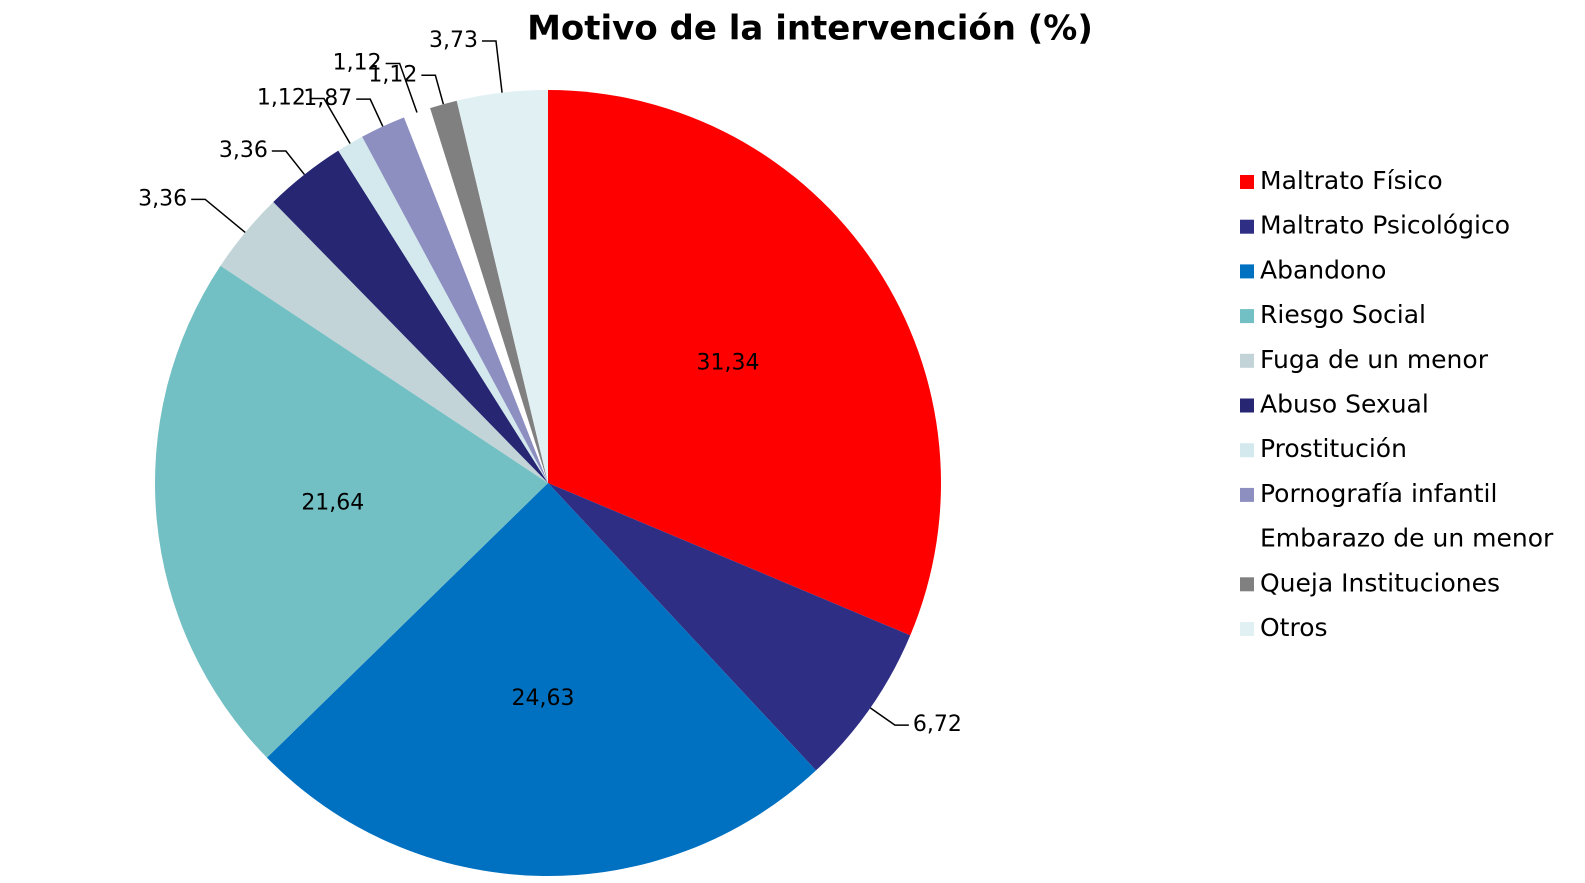  Describe the element at coordinates (1374, 359) in the screenshot. I see `legend-label: Fuga de un menor` at that location.